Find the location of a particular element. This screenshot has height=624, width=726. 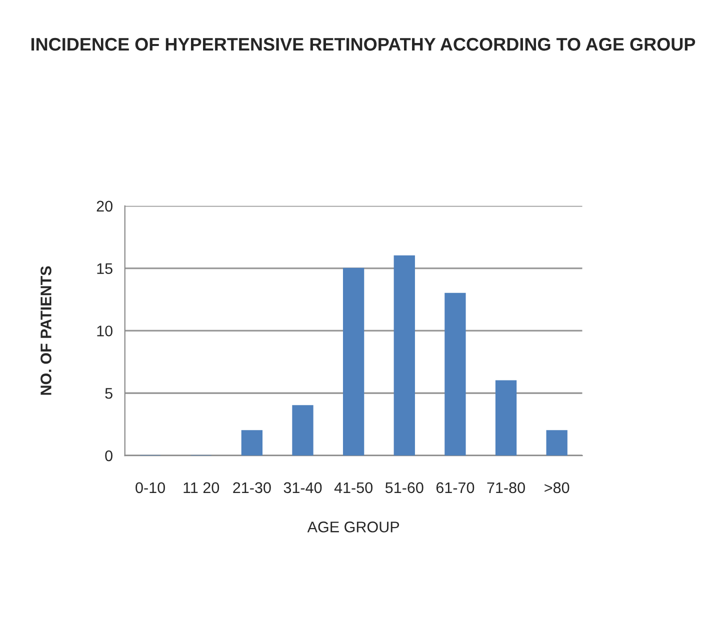

x-tick-label: 31-40 is located at coordinates (303, 488).